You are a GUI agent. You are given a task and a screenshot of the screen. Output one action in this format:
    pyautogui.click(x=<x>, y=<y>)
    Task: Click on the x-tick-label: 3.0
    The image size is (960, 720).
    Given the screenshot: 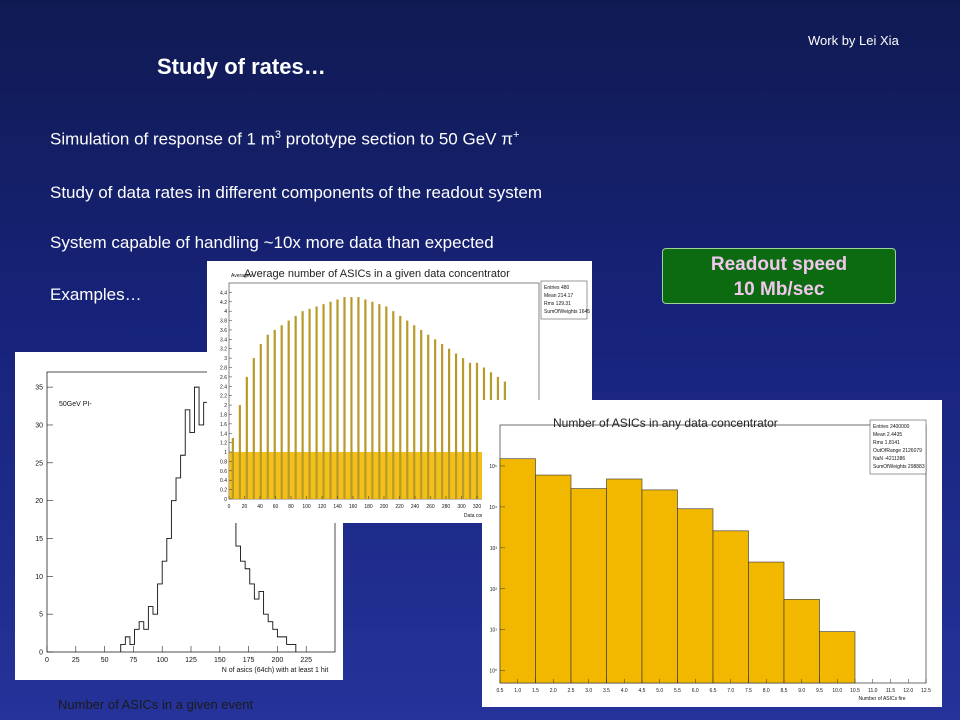 What is the action you would take?
    pyautogui.click(x=588, y=691)
    